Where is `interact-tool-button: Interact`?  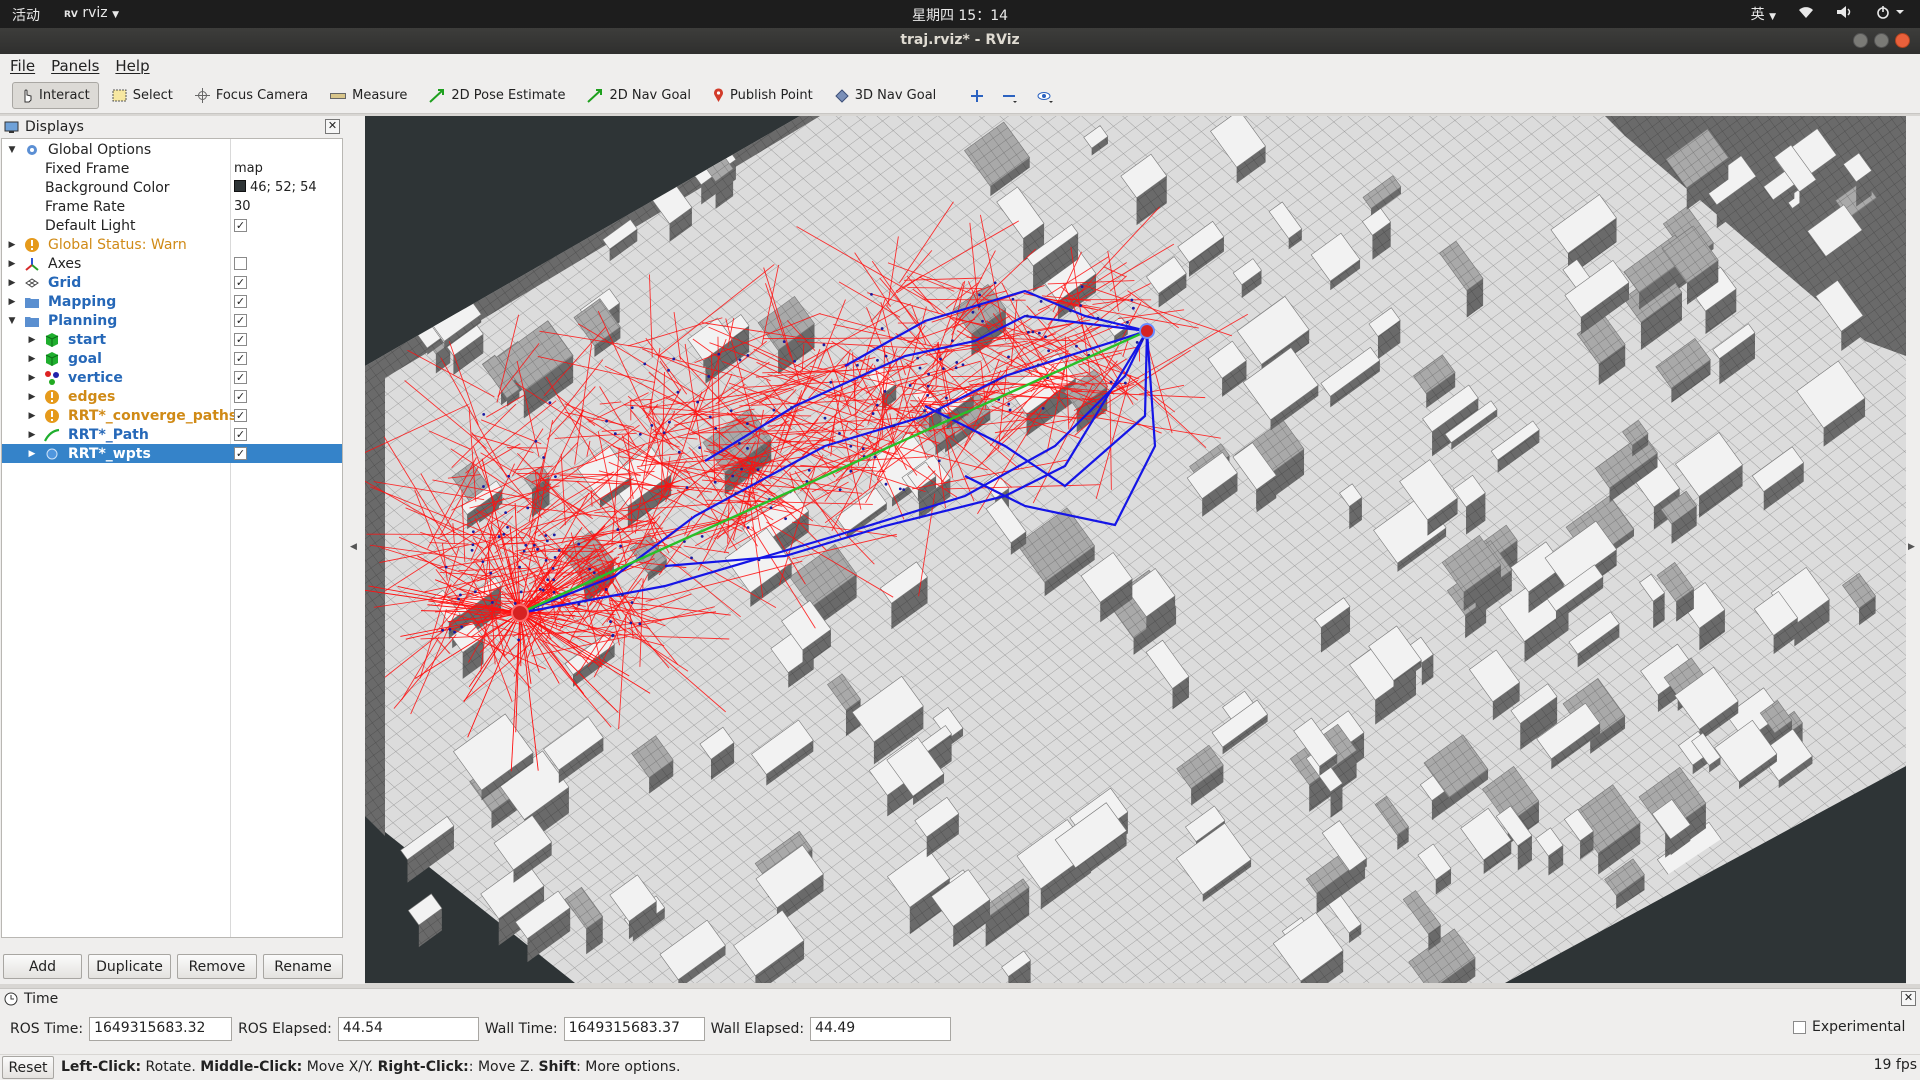
interact-tool-button: Interact is located at coordinates (55, 95).